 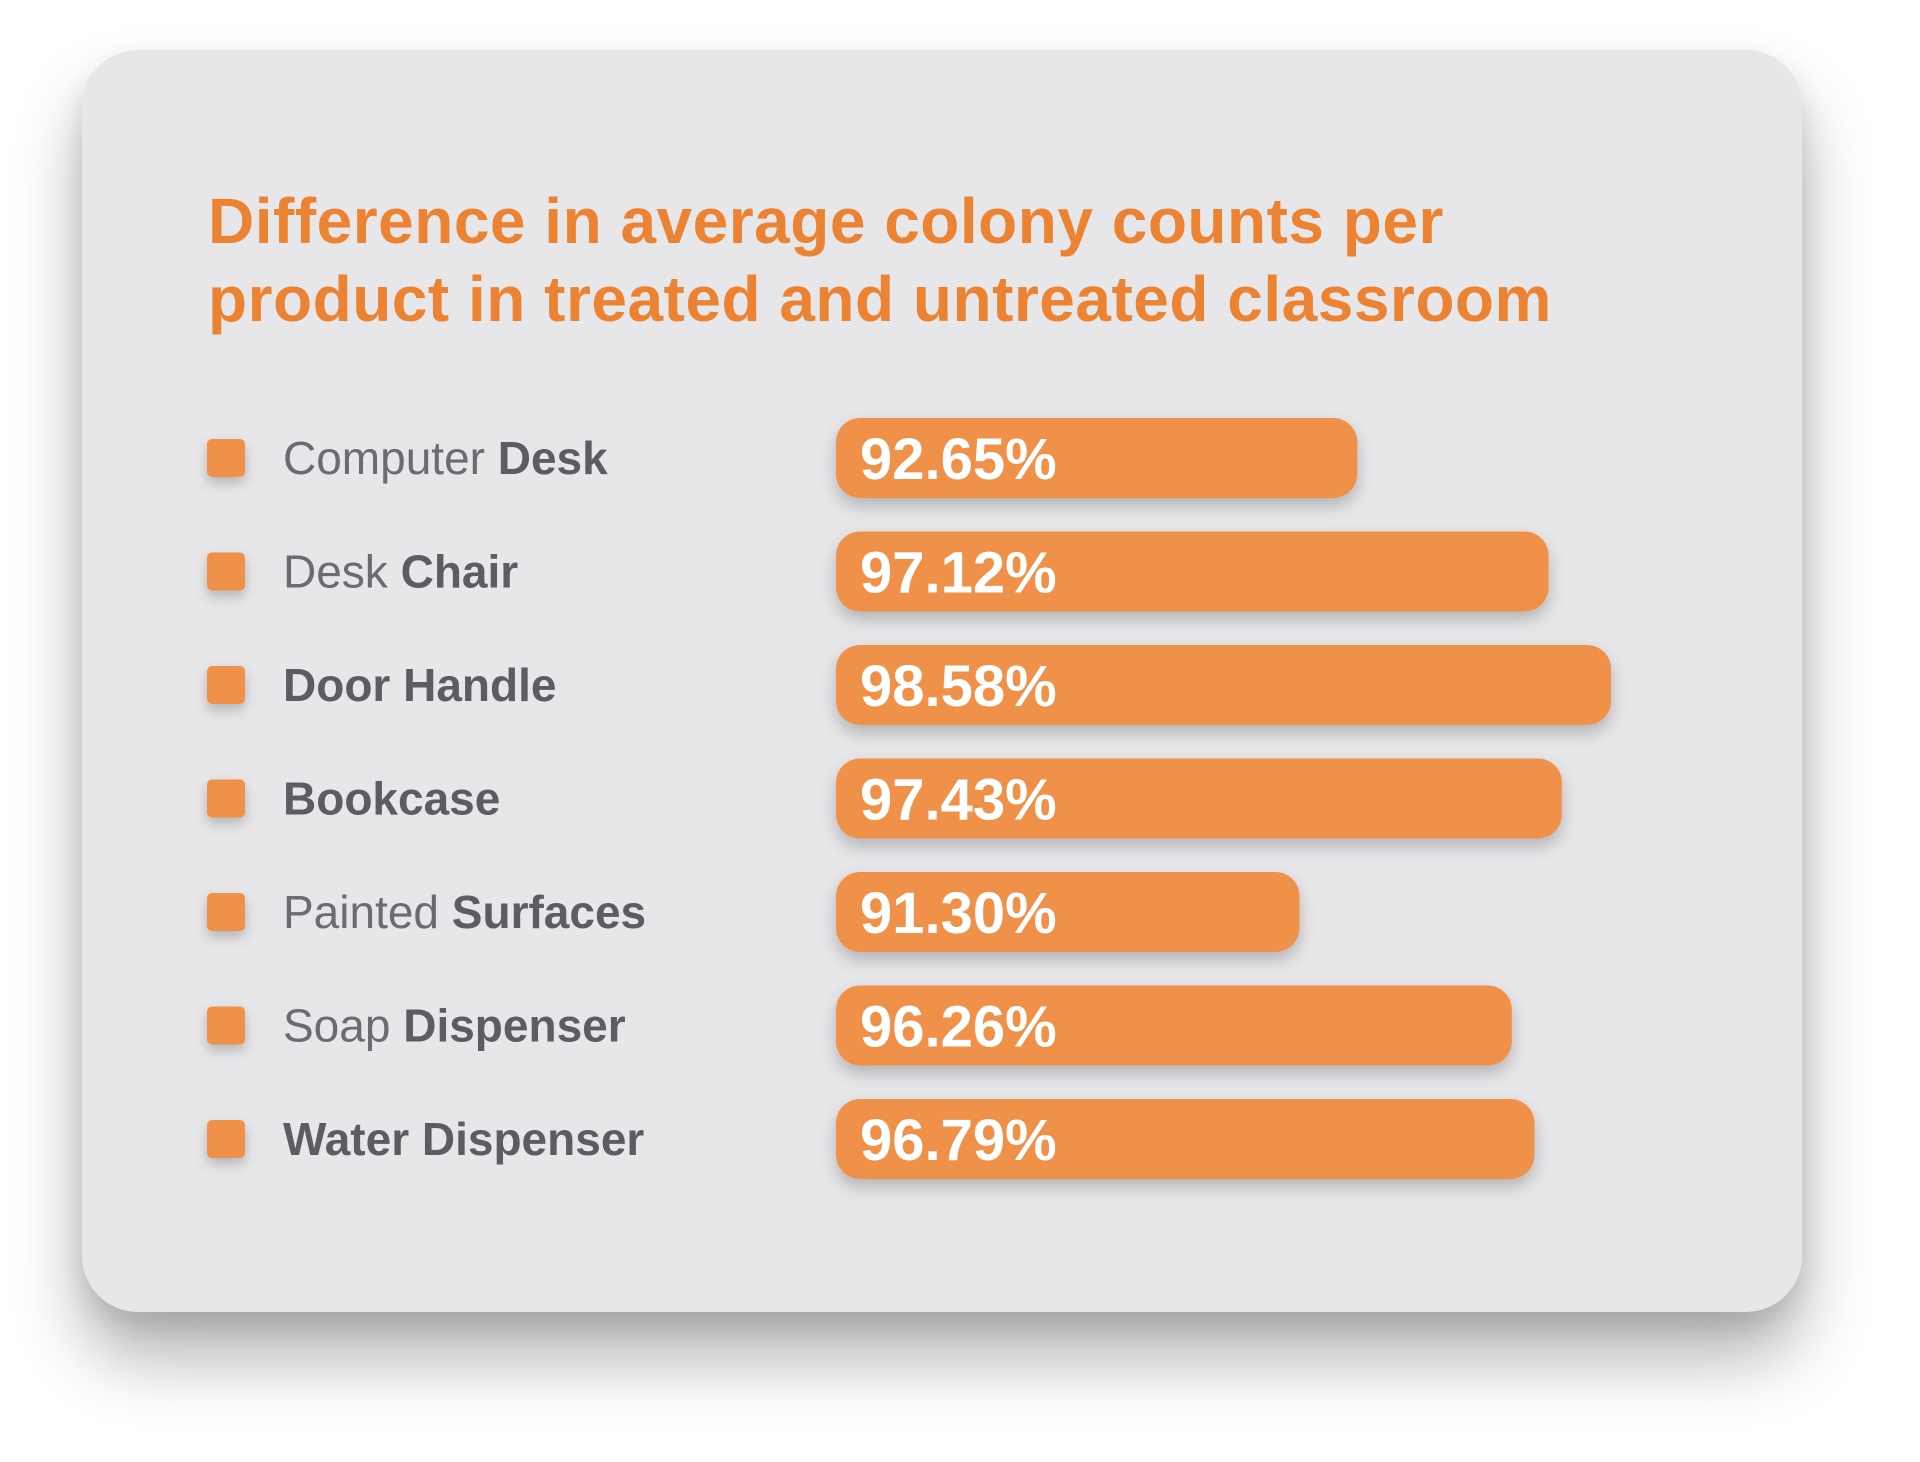 What do you see at coordinates (958, 800) in the screenshot?
I see `bar-value-label: 97.43%` at bounding box center [958, 800].